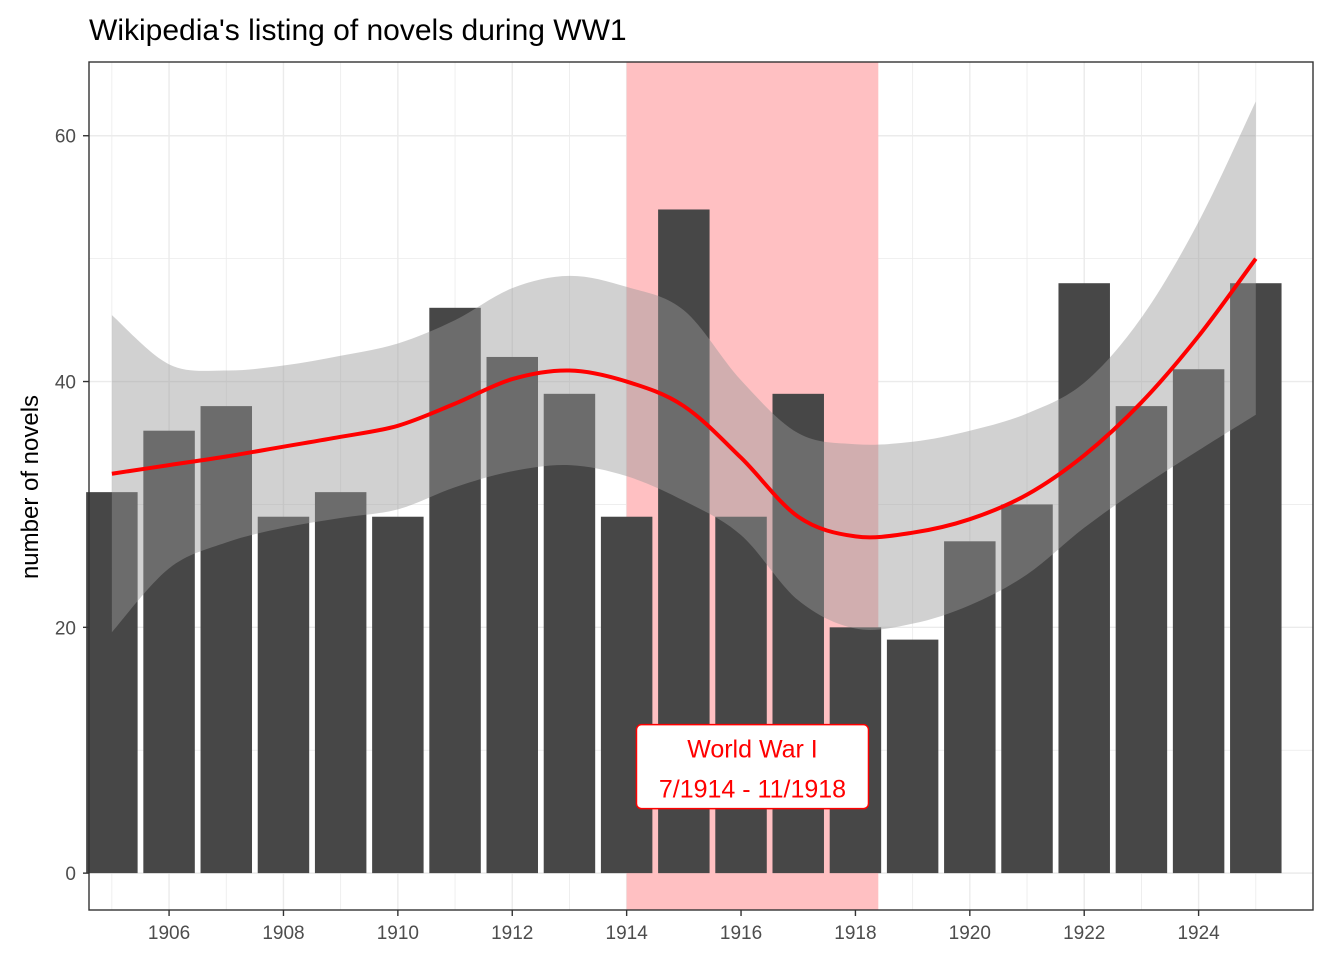 The width and height of the screenshot is (1344, 960). Describe the element at coordinates (1084, 933) in the screenshot. I see `x-tick-label: 1922` at that location.